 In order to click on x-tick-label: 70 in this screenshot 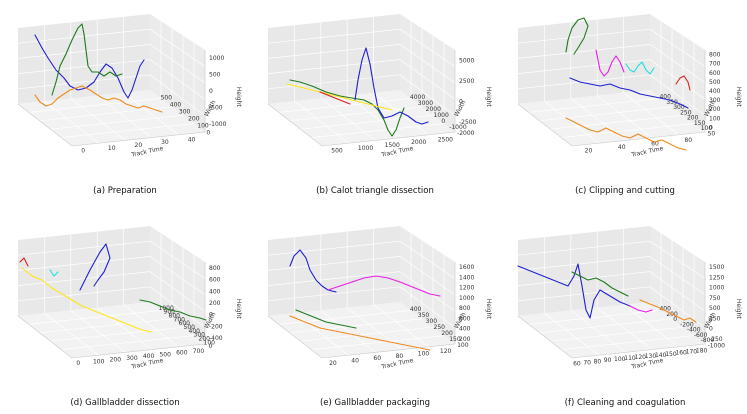, I will do `click(587, 362)`.